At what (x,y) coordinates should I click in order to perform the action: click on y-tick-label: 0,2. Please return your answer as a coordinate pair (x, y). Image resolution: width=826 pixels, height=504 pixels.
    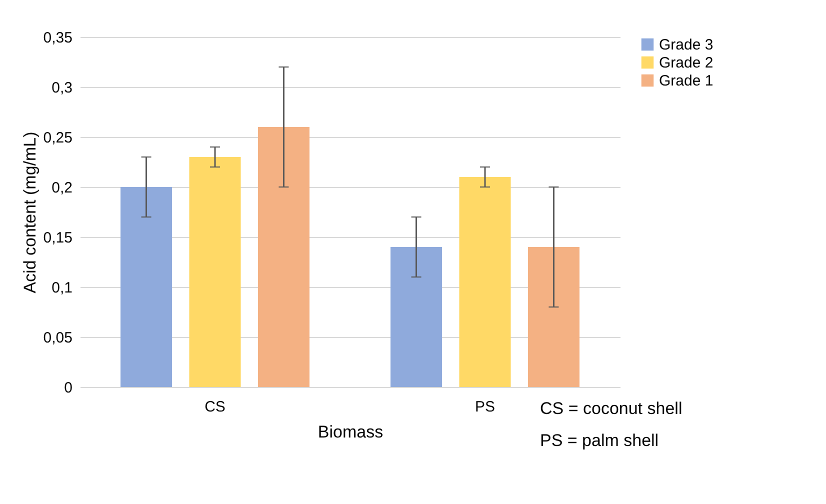
    Looking at the image, I should click on (62, 188).